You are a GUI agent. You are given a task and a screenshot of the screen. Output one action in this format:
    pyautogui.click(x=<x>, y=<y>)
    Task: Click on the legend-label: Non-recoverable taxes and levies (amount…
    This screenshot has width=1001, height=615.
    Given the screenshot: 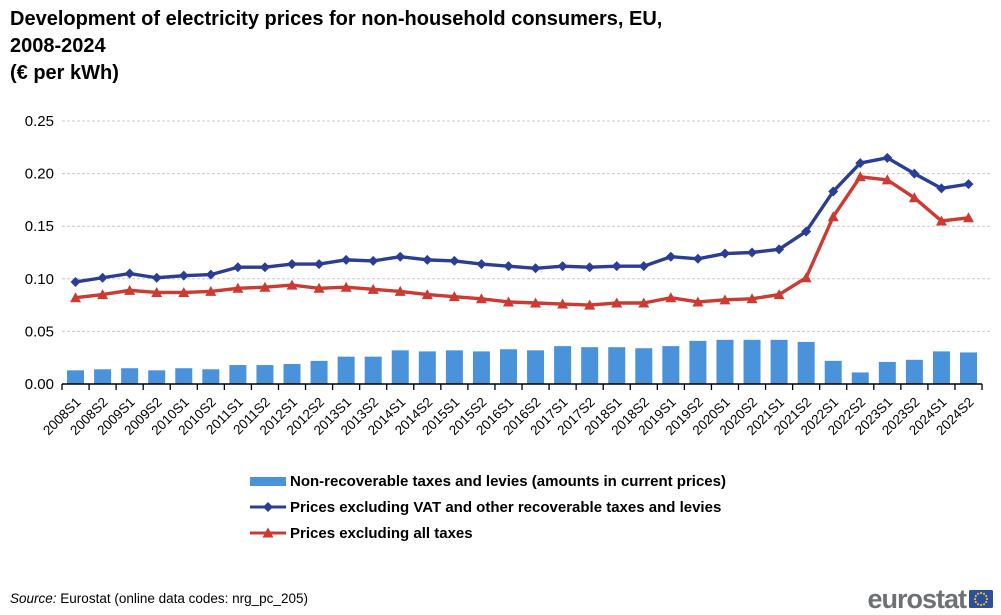 What is the action you would take?
    pyautogui.click(x=508, y=481)
    